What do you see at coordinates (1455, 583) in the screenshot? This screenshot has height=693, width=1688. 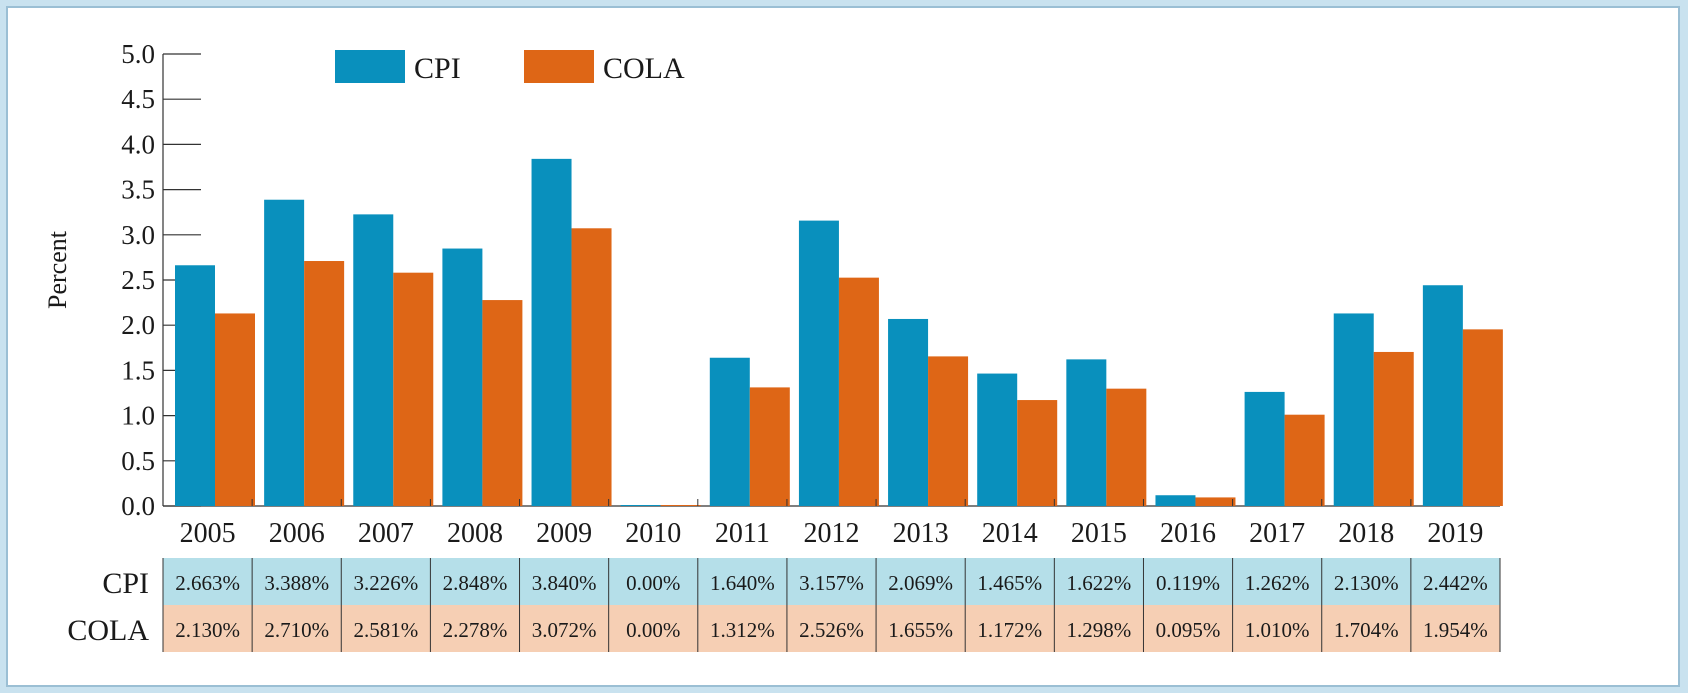 I see `table-cell: 2.442%` at bounding box center [1455, 583].